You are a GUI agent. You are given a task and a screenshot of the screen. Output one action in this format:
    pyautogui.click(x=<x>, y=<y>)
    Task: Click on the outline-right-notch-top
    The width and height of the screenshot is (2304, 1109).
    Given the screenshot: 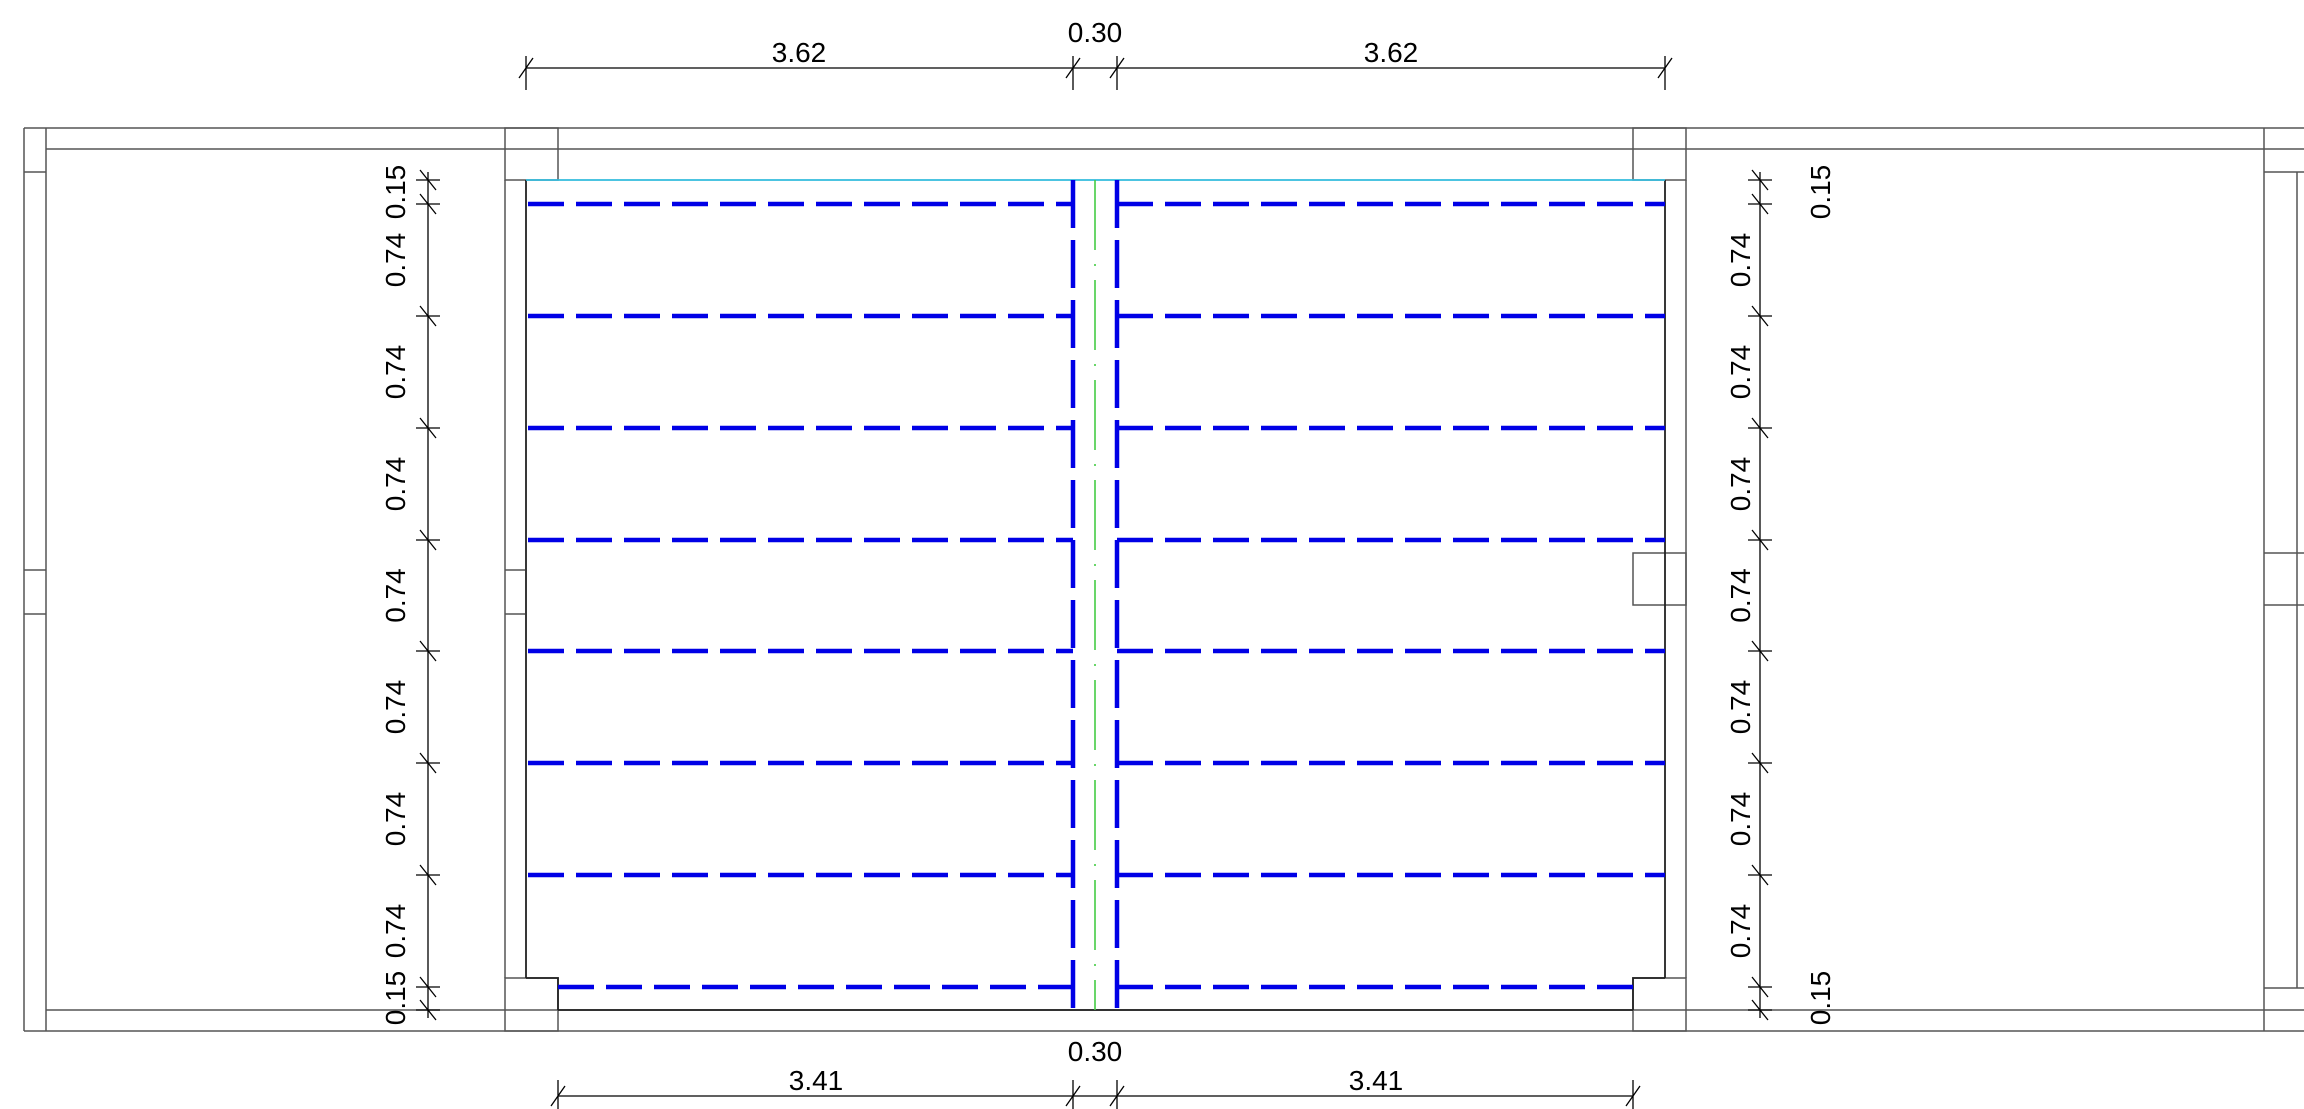 What is the action you would take?
    pyautogui.click(x=2284, y=160)
    